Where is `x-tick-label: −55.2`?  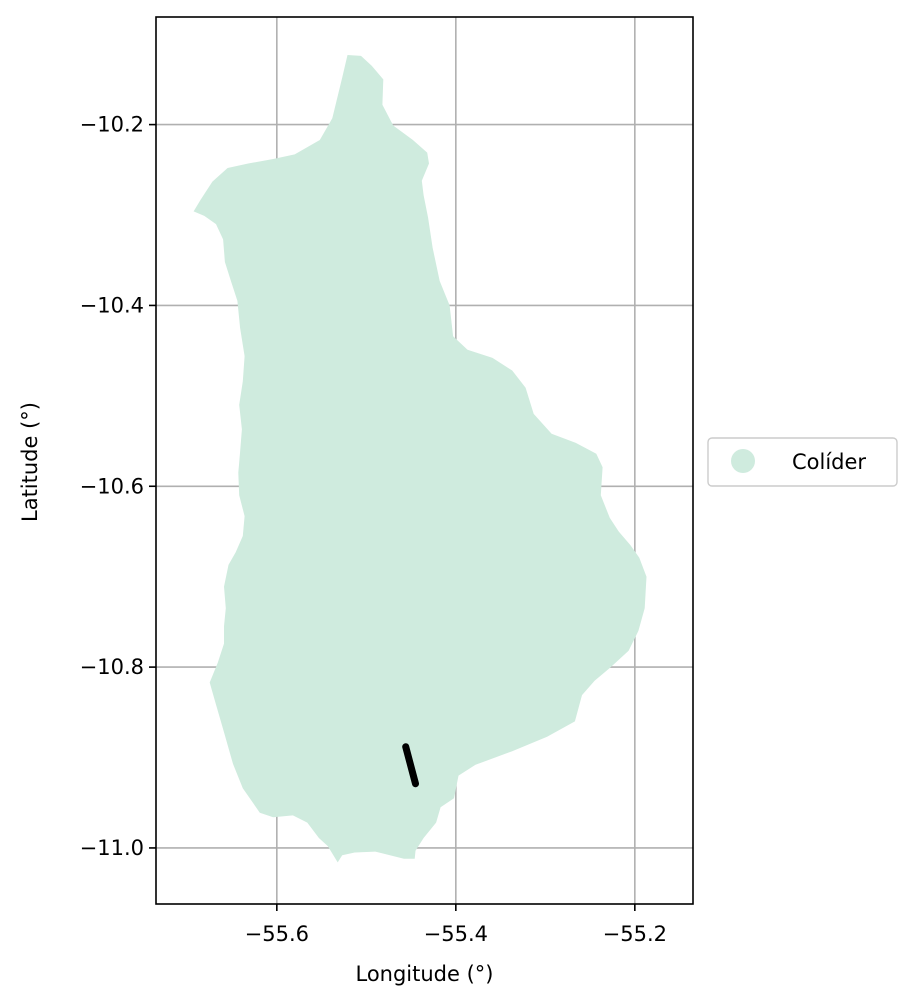
x-tick-label: −55.2 is located at coordinates (635, 934).